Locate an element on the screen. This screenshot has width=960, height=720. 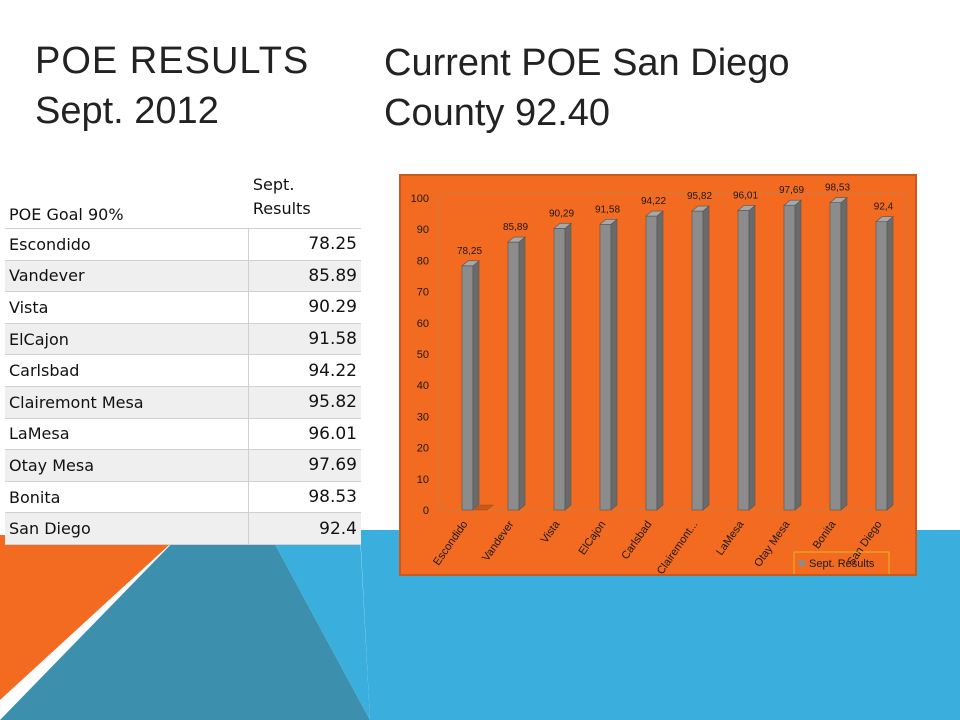
data-label: 94,22 is located at coordinates (653, 201).